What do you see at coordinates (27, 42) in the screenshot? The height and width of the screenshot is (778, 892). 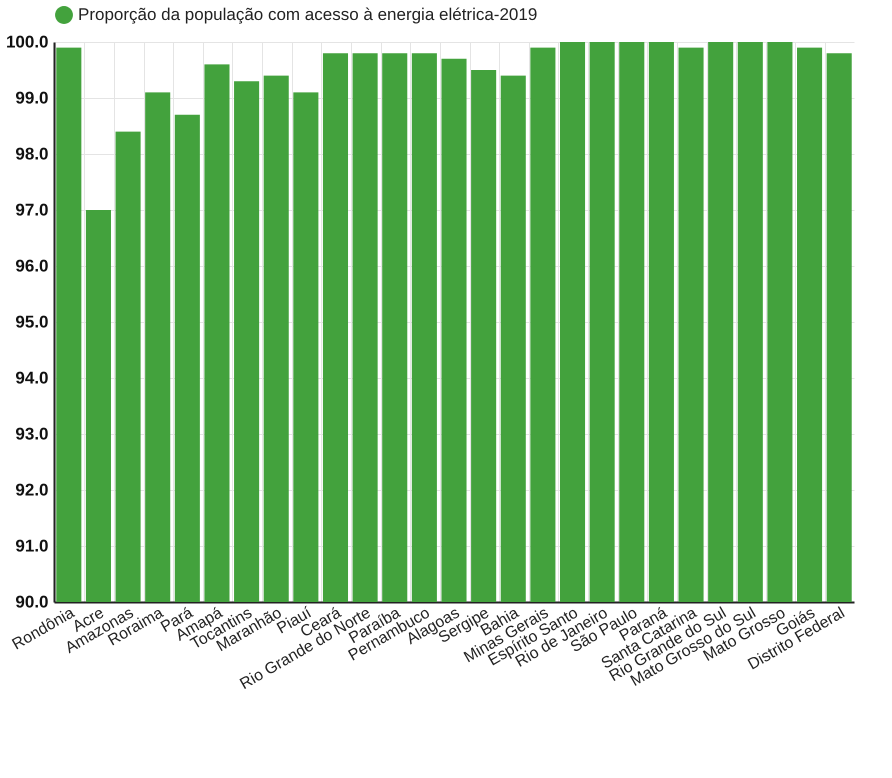 I see `y-tick-label: 100.0` at bounding box center [27, 42].